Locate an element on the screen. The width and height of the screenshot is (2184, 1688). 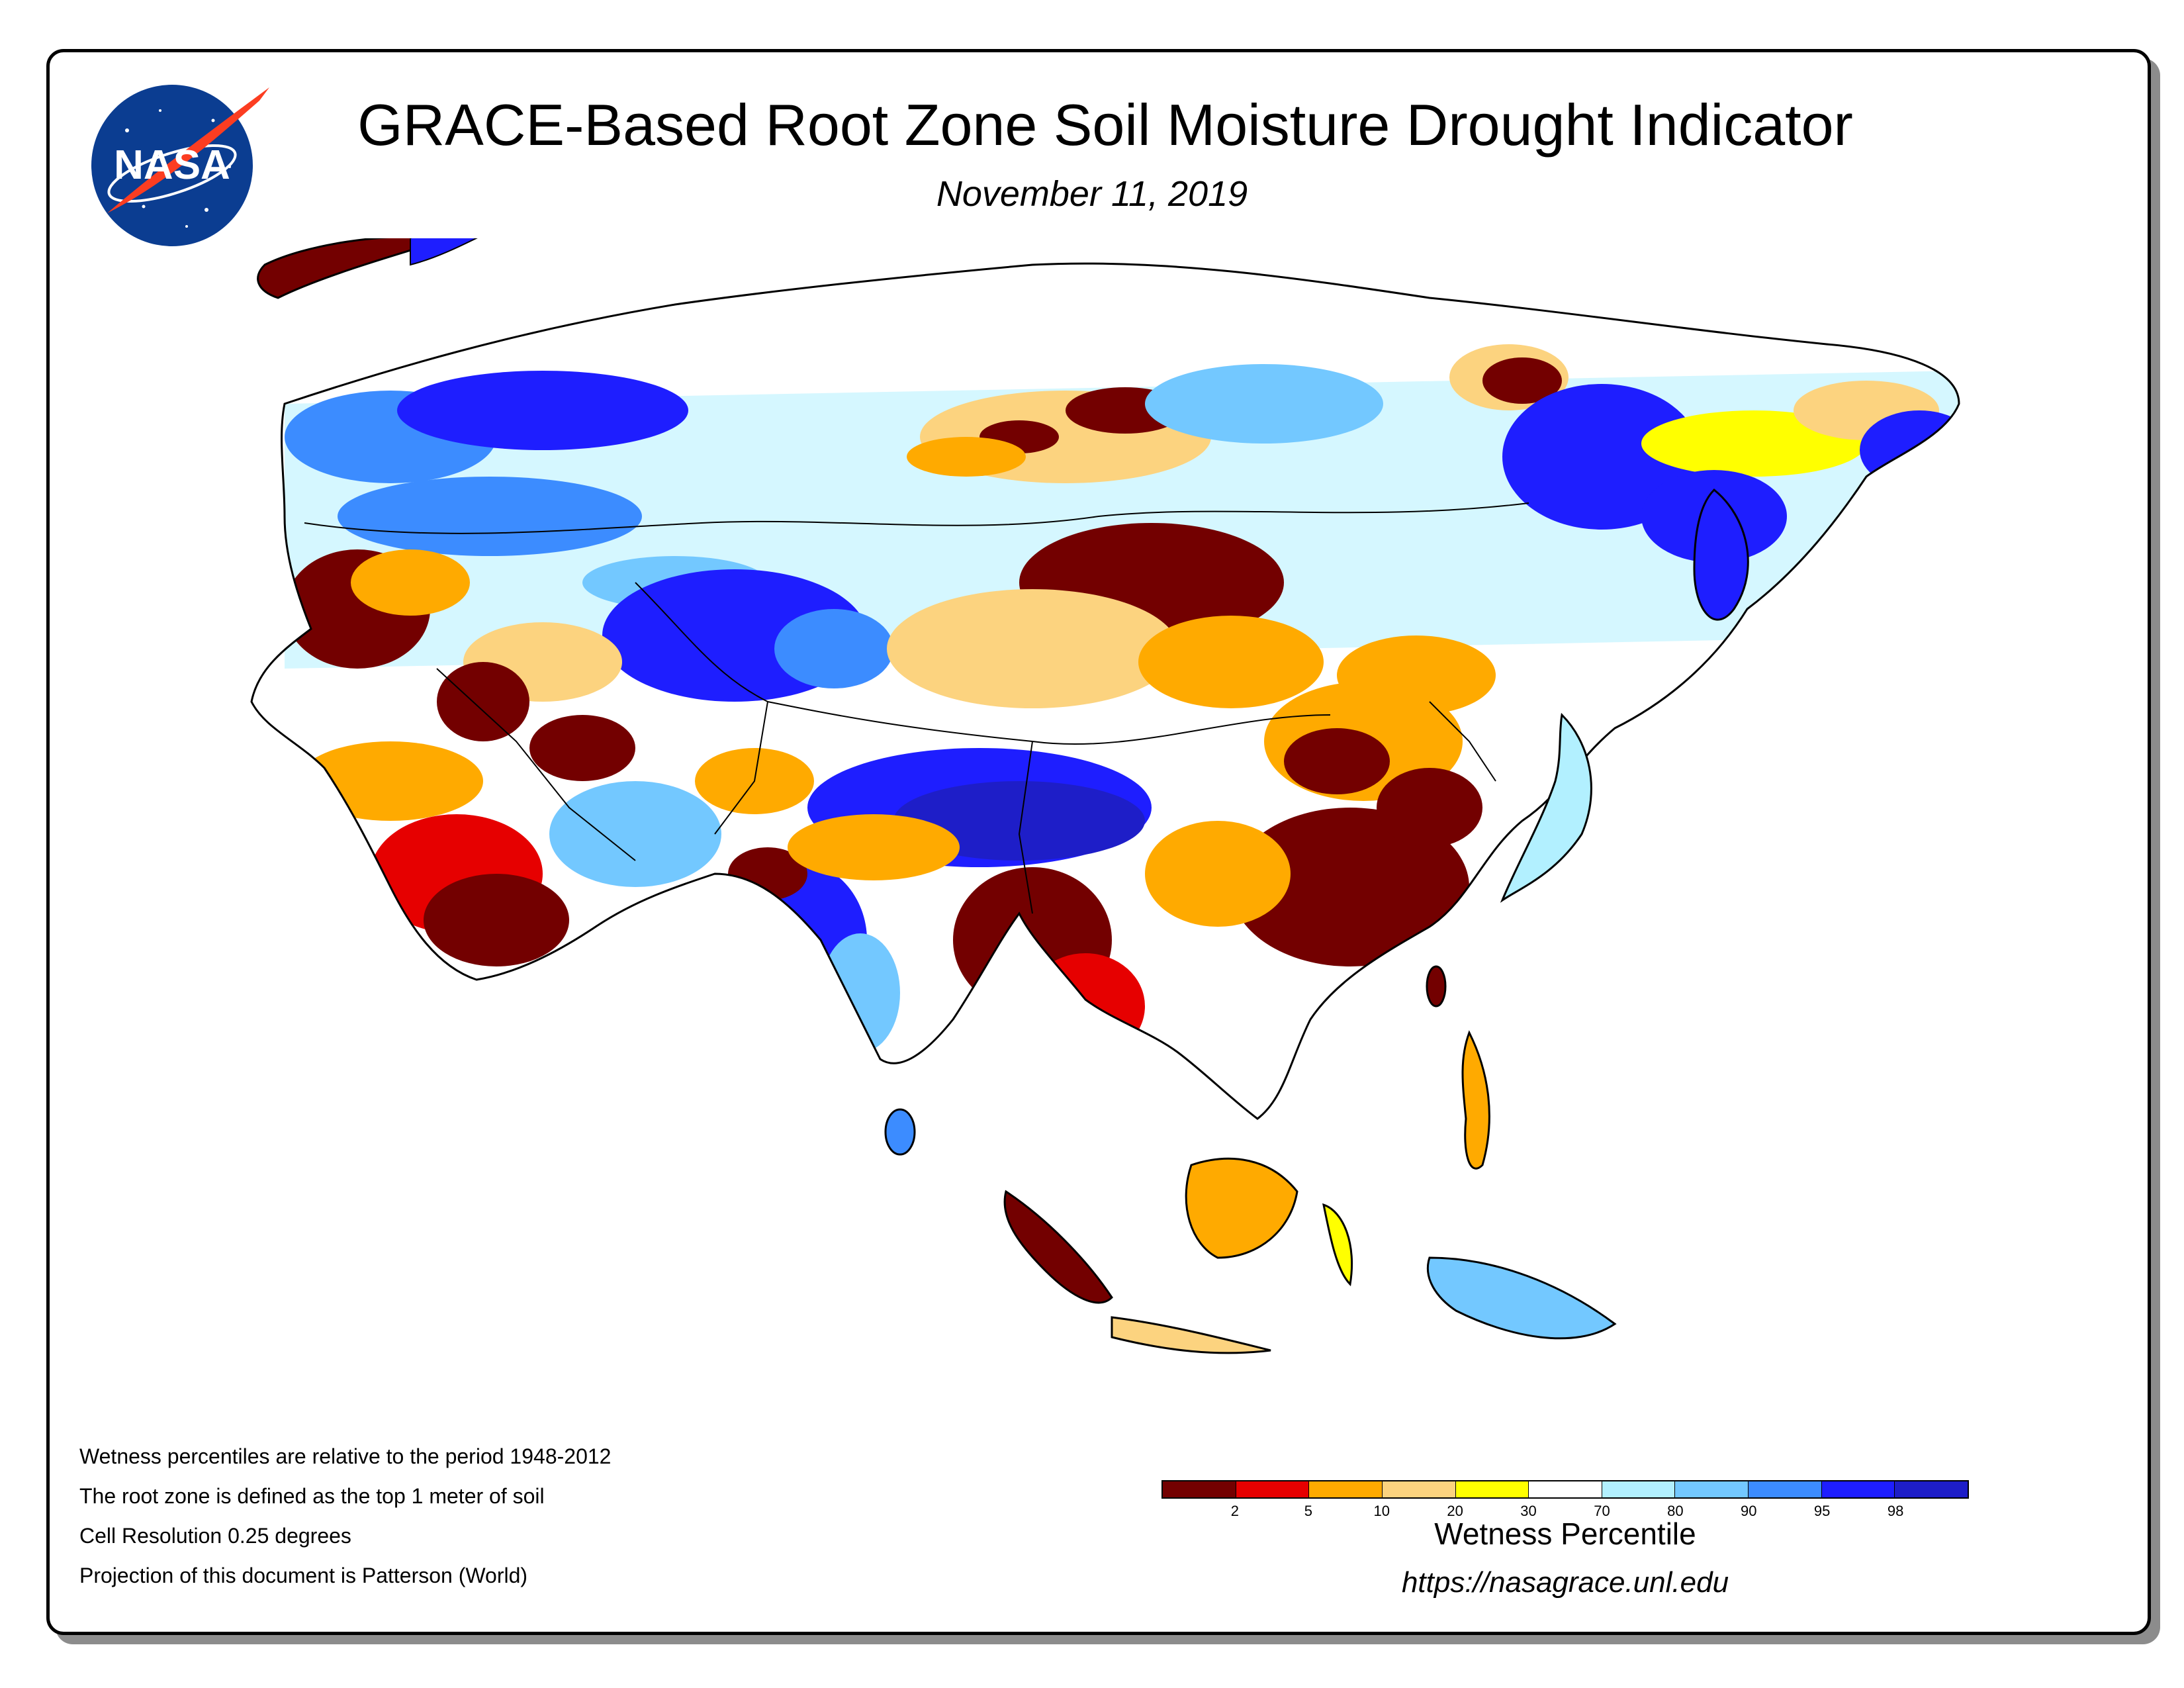
kamchatka is located at coordinates (1721, 554).